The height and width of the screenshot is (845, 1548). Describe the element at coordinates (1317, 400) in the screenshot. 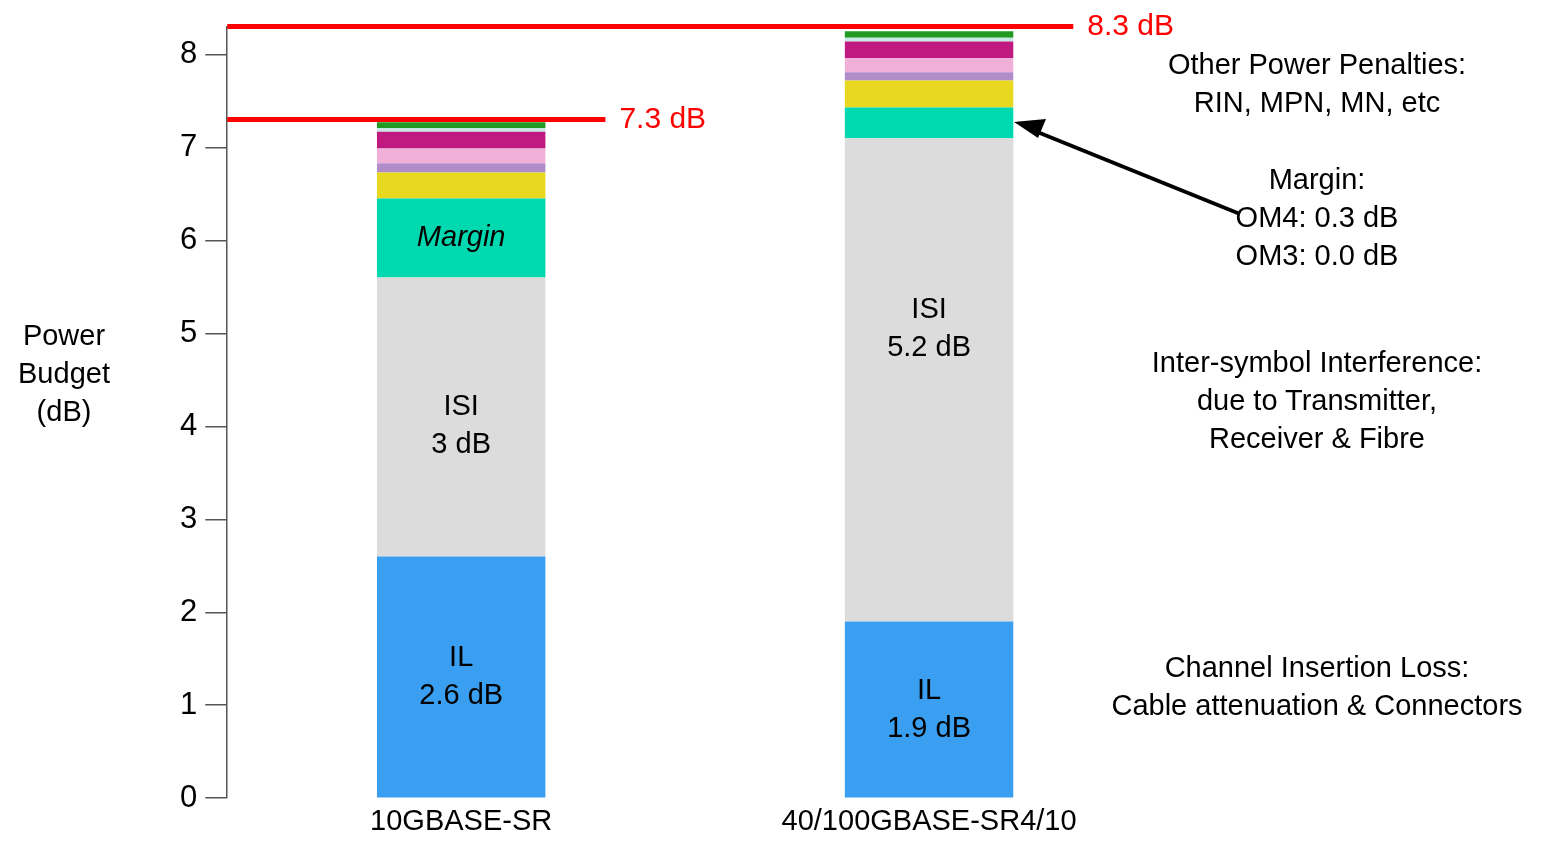

I see `text: Inter-symbol Interference: due to Transmitter, Receiver & Fibre` at that location.